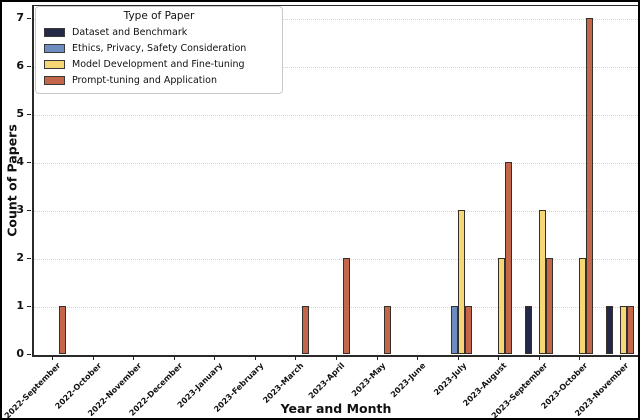  What do you see at coordinates (454, 329) in the screenshot?
I see `bar-2023-July-ethics,` at bounding box center [454, 329].